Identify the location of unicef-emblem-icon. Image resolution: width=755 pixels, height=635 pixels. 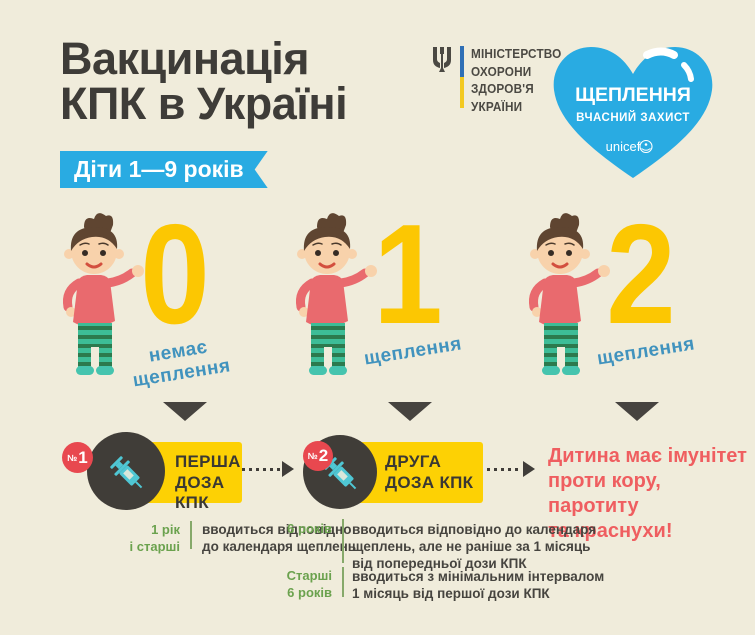
(646, 146).